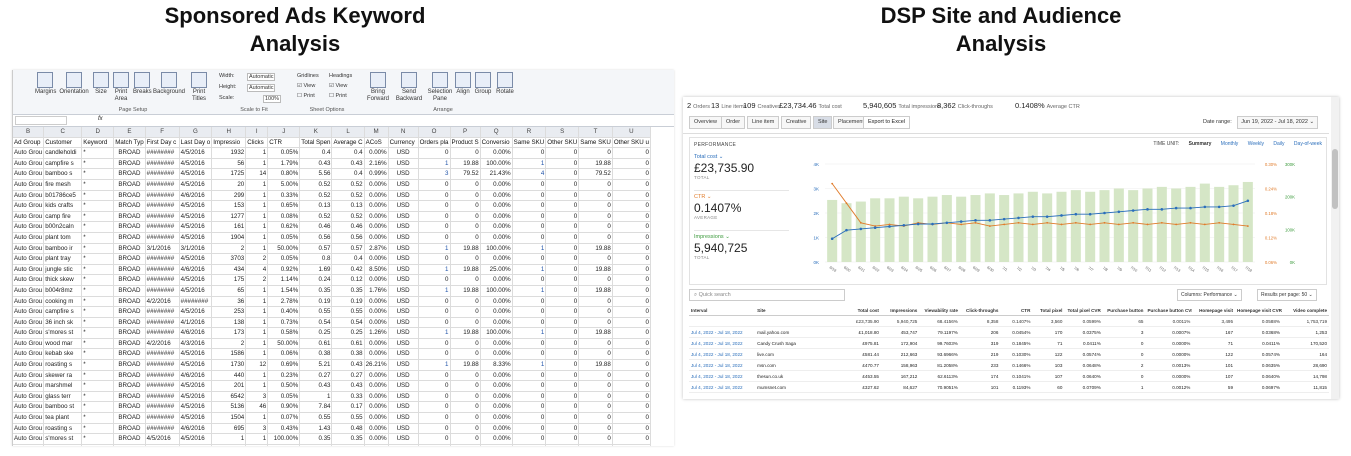  I want to click on column-header: Other SKU, so click(562, 143).